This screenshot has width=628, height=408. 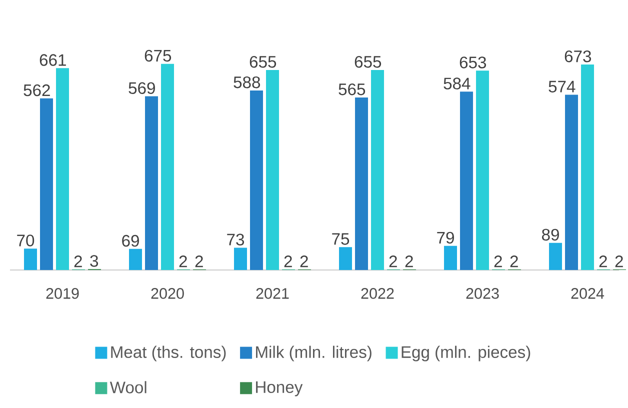 What do you see at coordinates (247, 82) in the screenshot?
I see `data-label: 588` at bounding box center [247, 82].